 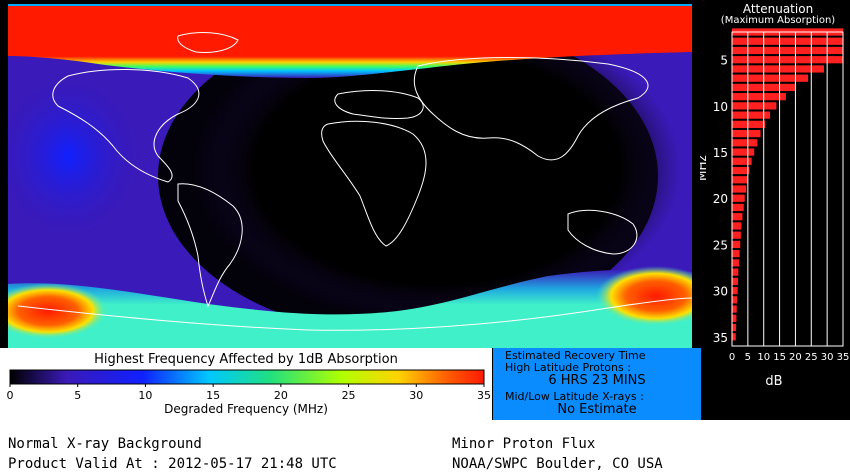 What do you see at coordinates (720, 199) in the screenshot?
I see `attenuation-ytick: 20` at bounding box center [720, 199].